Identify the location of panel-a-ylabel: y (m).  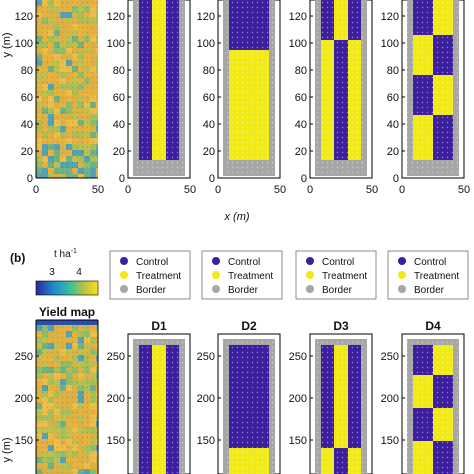
(7, 44).